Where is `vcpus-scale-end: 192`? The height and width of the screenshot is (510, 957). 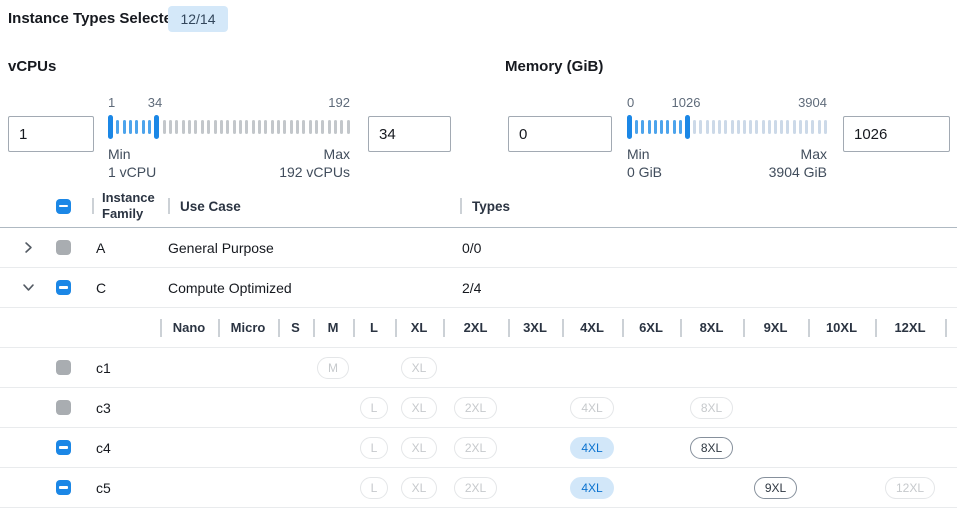 vcpus-scale-end: 192 is located at coordinates (339, 102).